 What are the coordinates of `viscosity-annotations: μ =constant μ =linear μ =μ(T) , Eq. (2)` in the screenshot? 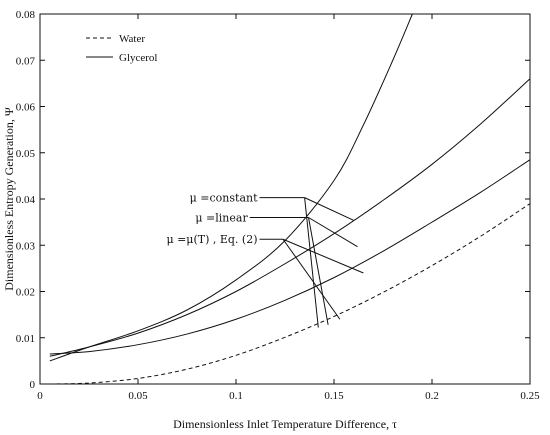 It's located at (265, 260).